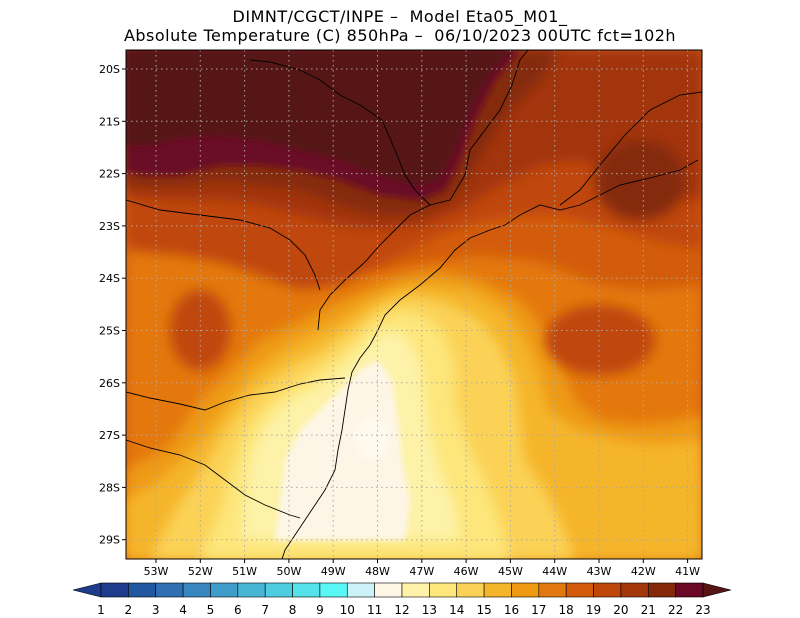 The image size is (800, 618). What do you see at coordinates (511, 610) in the screenshot?
I see `colorbar-label: 16` at bounding box center [511, 610].